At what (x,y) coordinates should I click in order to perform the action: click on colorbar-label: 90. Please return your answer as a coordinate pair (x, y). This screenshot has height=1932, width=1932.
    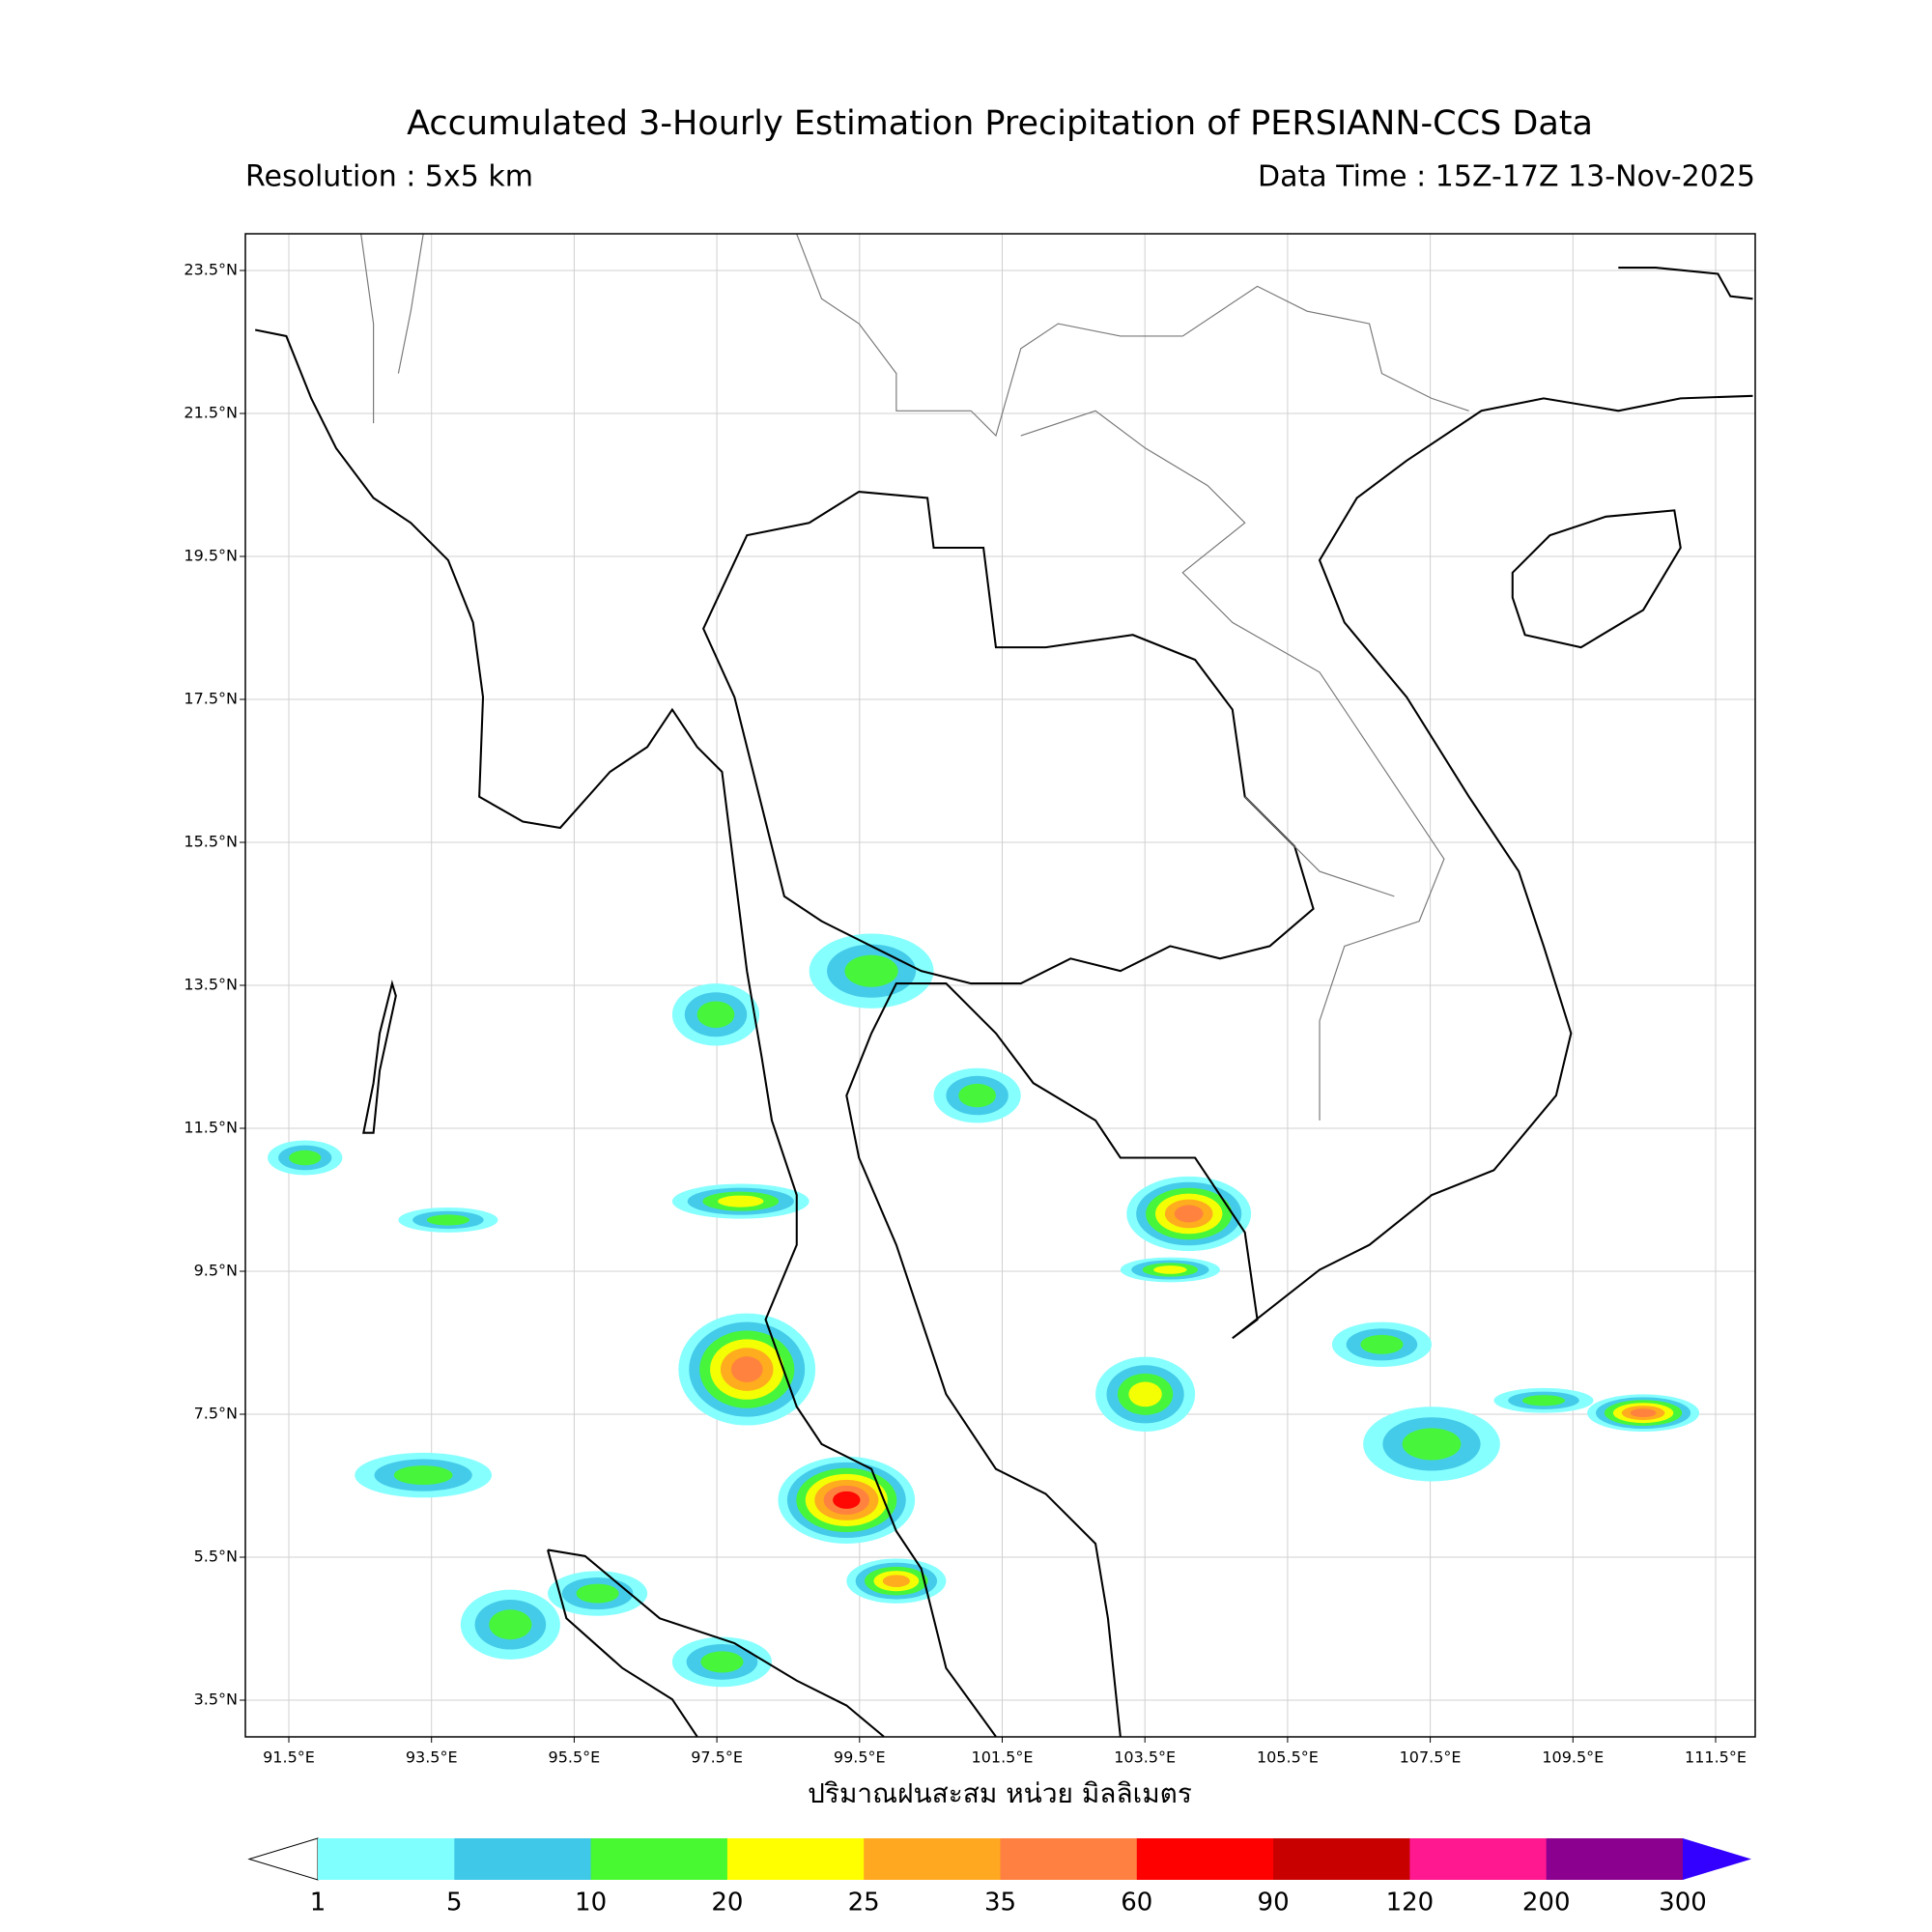
    Looking at the image, I should click on (1274, 1903).